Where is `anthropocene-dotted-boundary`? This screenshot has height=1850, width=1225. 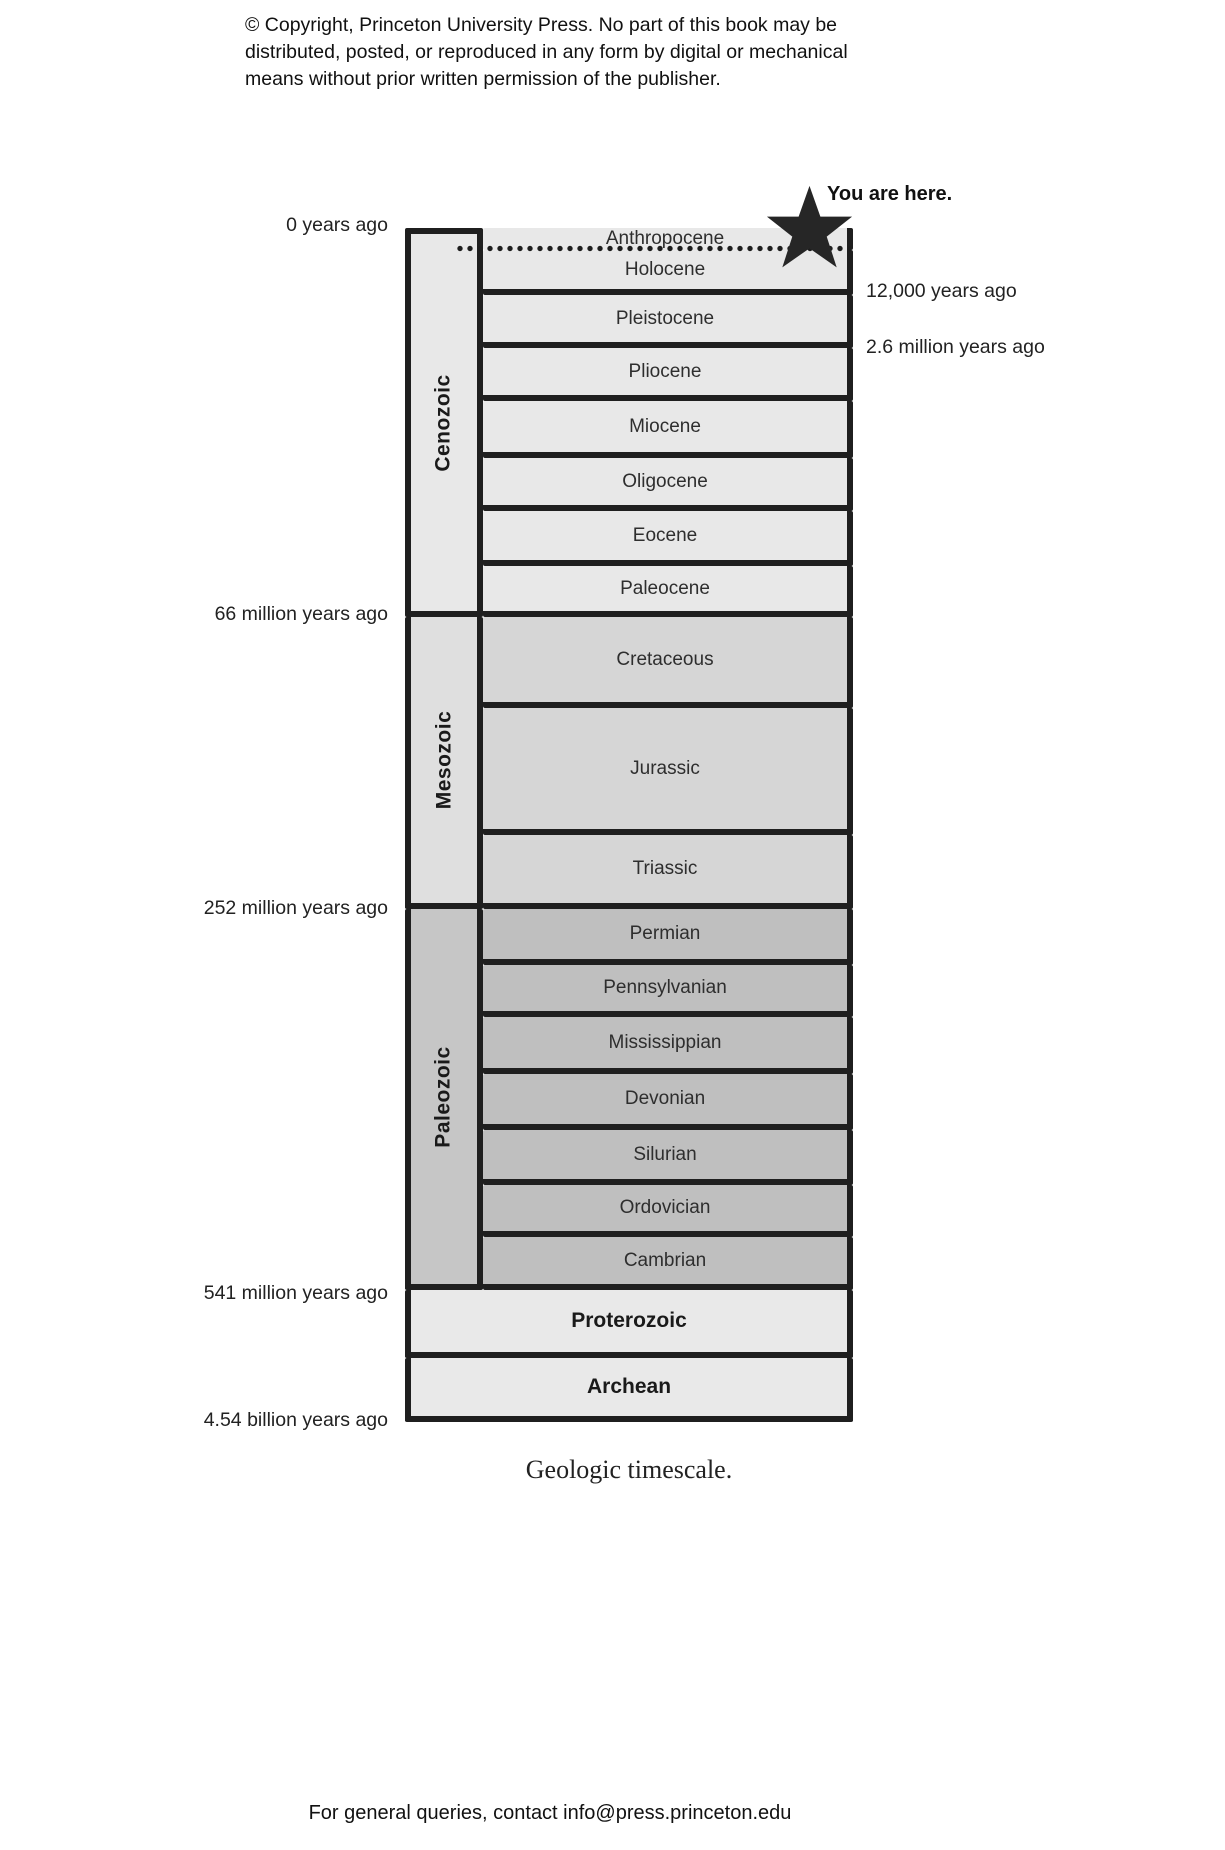
anthropocene-dotted-boundary is located at coordinates (653, 248).